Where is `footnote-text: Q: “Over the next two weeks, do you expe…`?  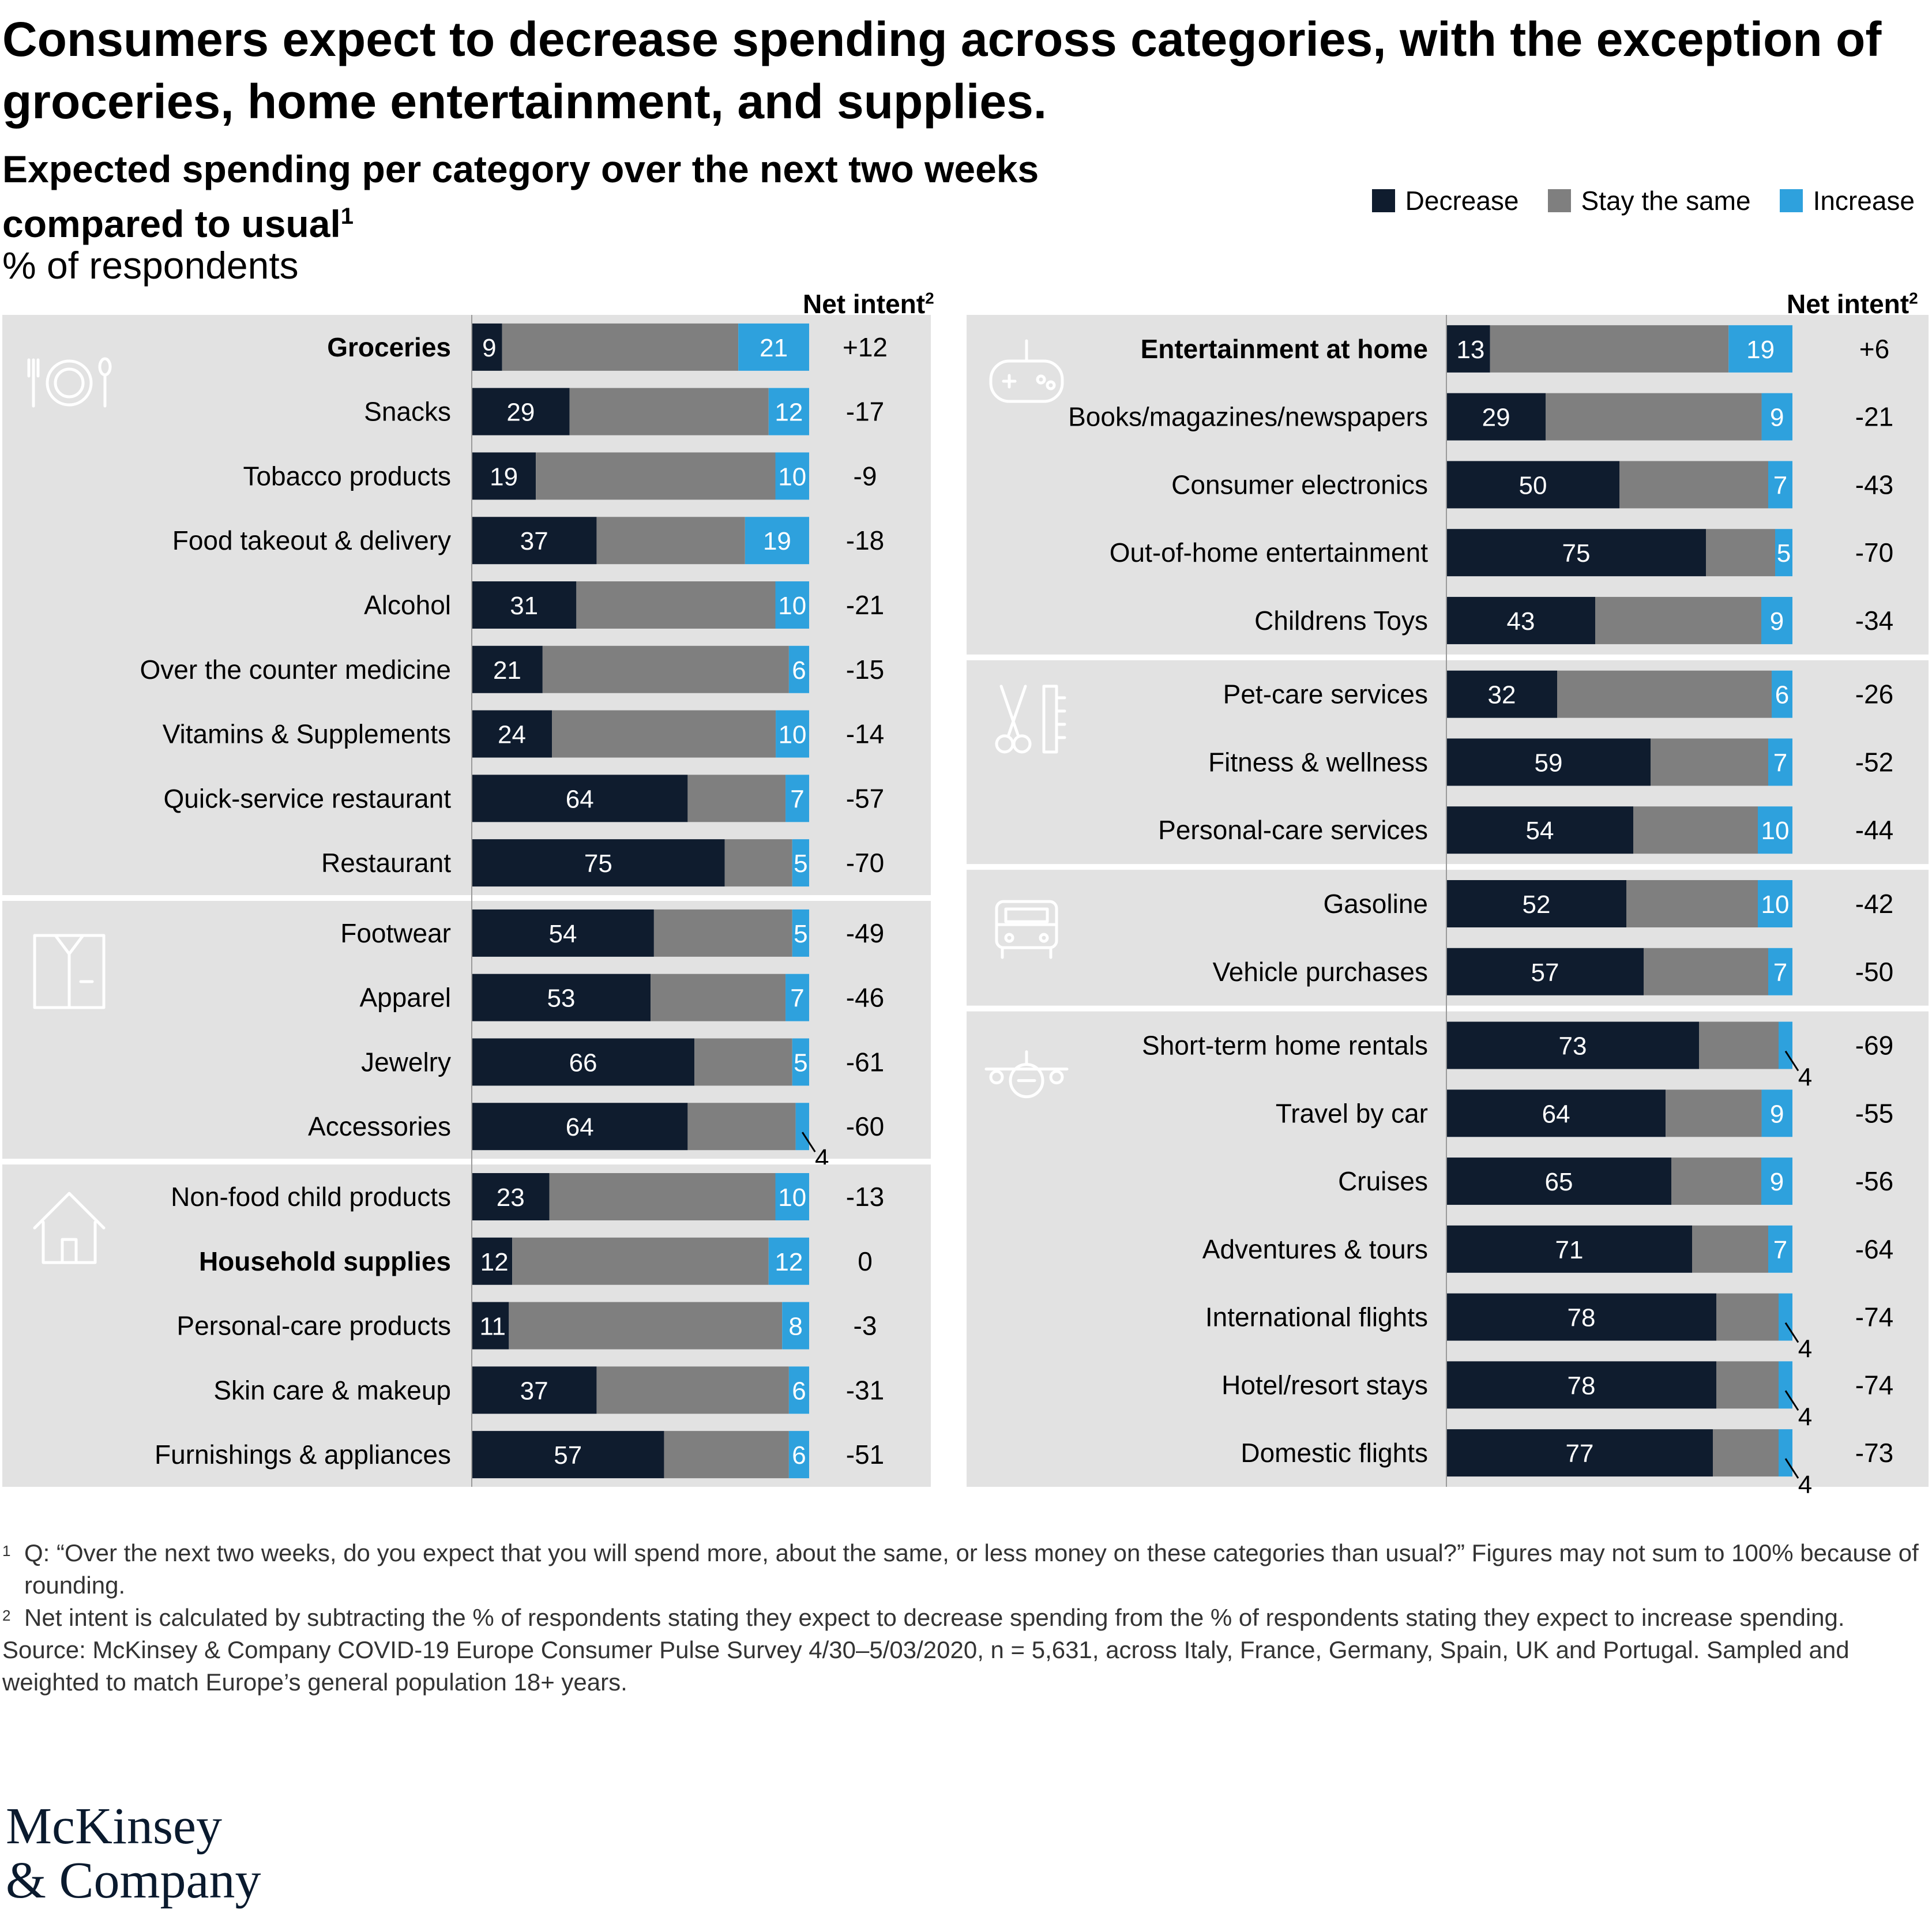 footnote-text: Q: “Over the next two weeks, do you expe… is located at coordinates (971, 1569).